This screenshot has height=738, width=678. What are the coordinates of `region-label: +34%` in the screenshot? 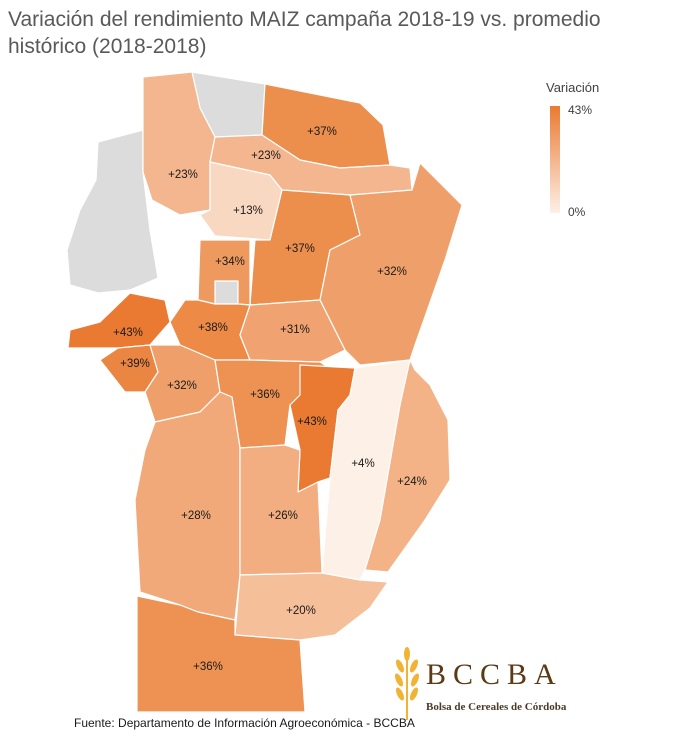 It's located at (230, 262).